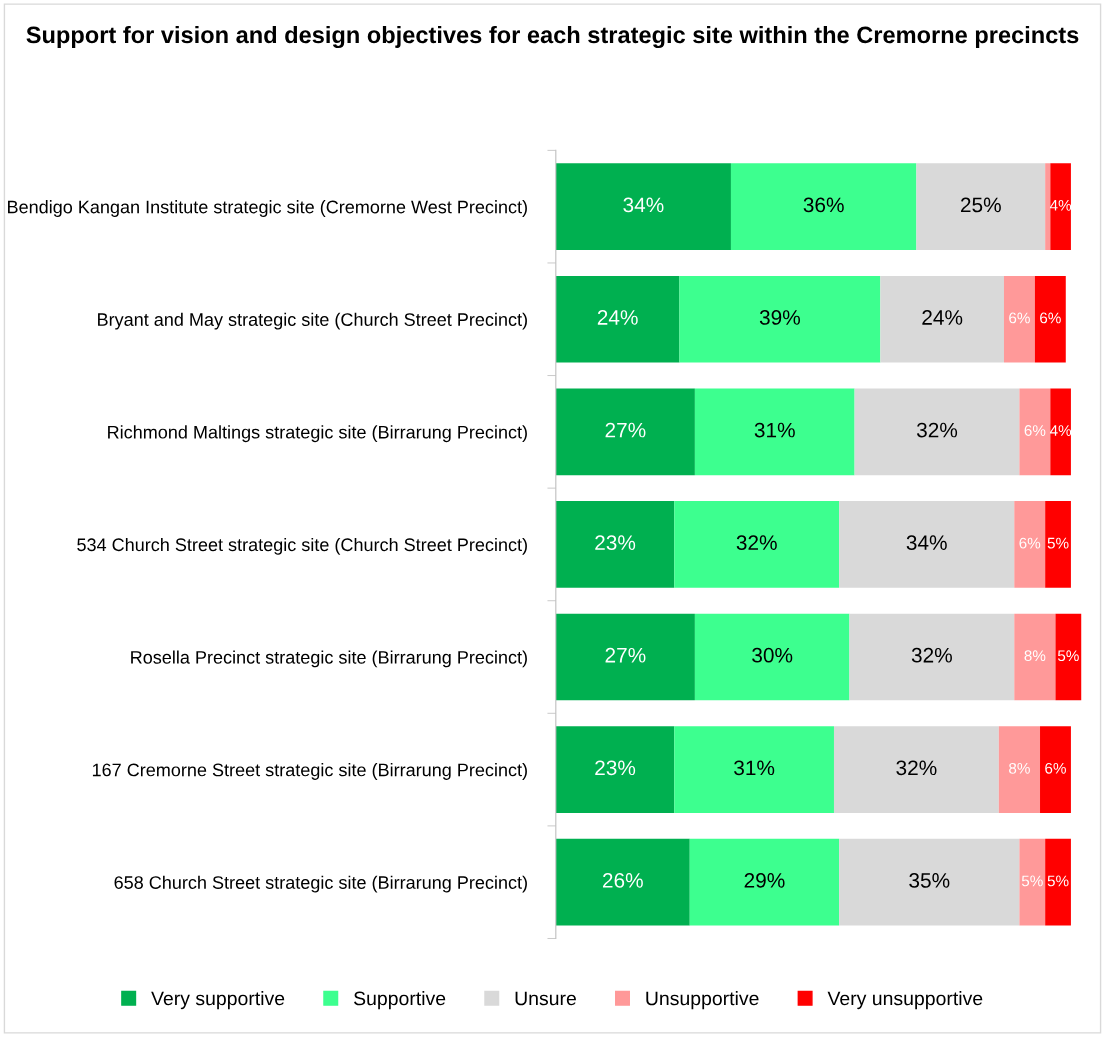  What do you see at coordinates (302, 546) in the screenshot?
I see `y-tick-label: 534 Church Street strategic site (Church Street Precinct)` at bounding box center [302, 546].